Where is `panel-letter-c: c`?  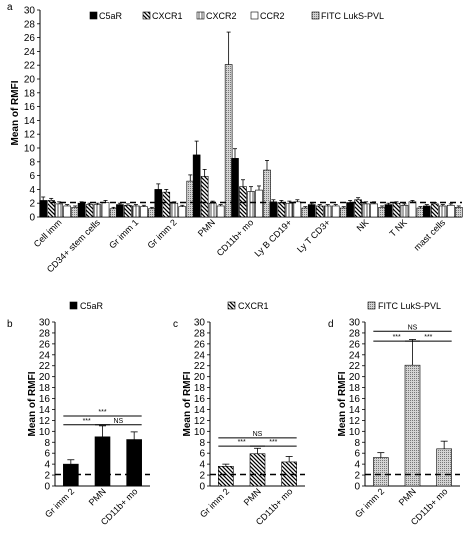
panel-letter-c: c is located at coordinates (175, 324).